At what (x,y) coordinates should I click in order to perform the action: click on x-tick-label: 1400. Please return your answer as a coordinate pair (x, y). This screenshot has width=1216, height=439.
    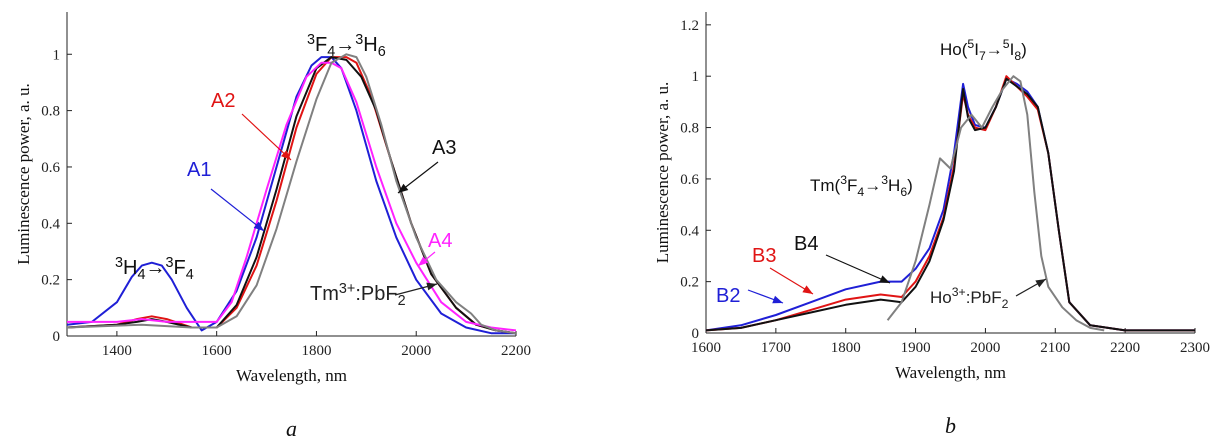
    Looking at the image, I should click on (117, 351).